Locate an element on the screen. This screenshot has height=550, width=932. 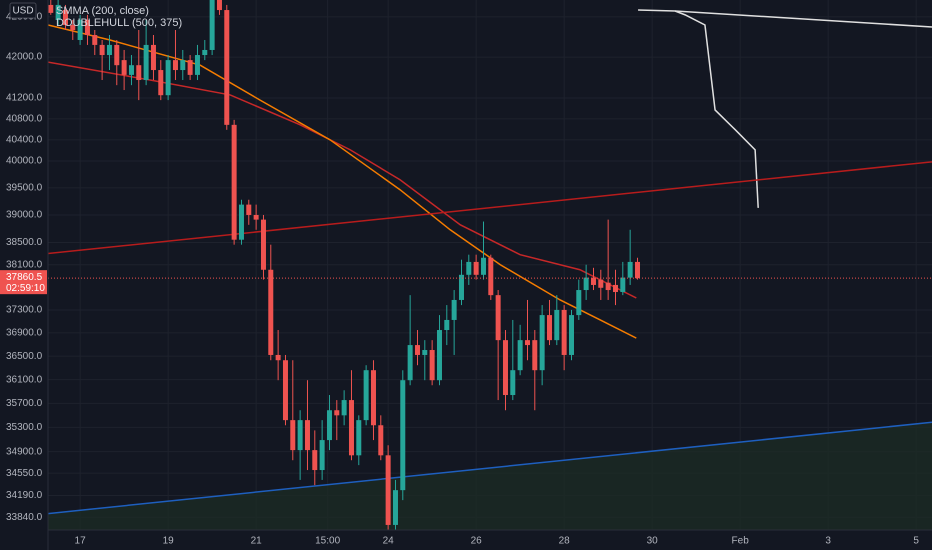
y-tick-label: 38500.0 is located at coordinates (24, 242).